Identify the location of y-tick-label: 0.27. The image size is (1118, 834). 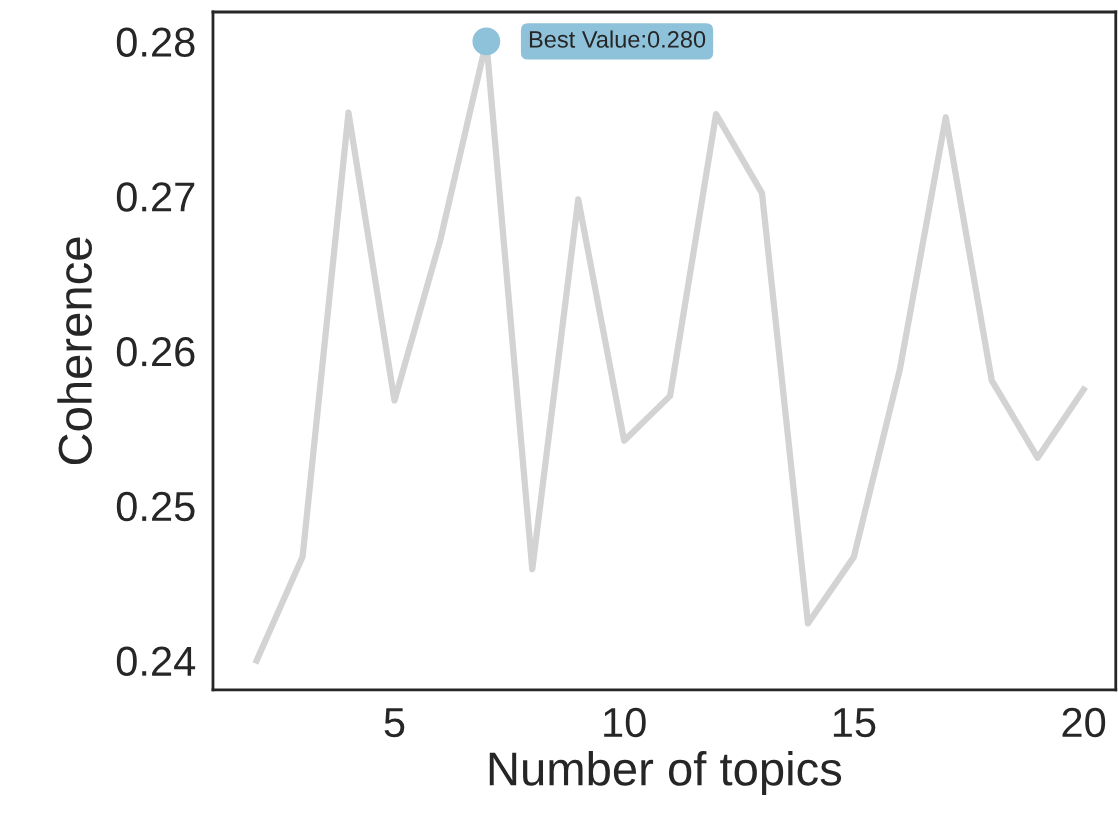
(155, 197).